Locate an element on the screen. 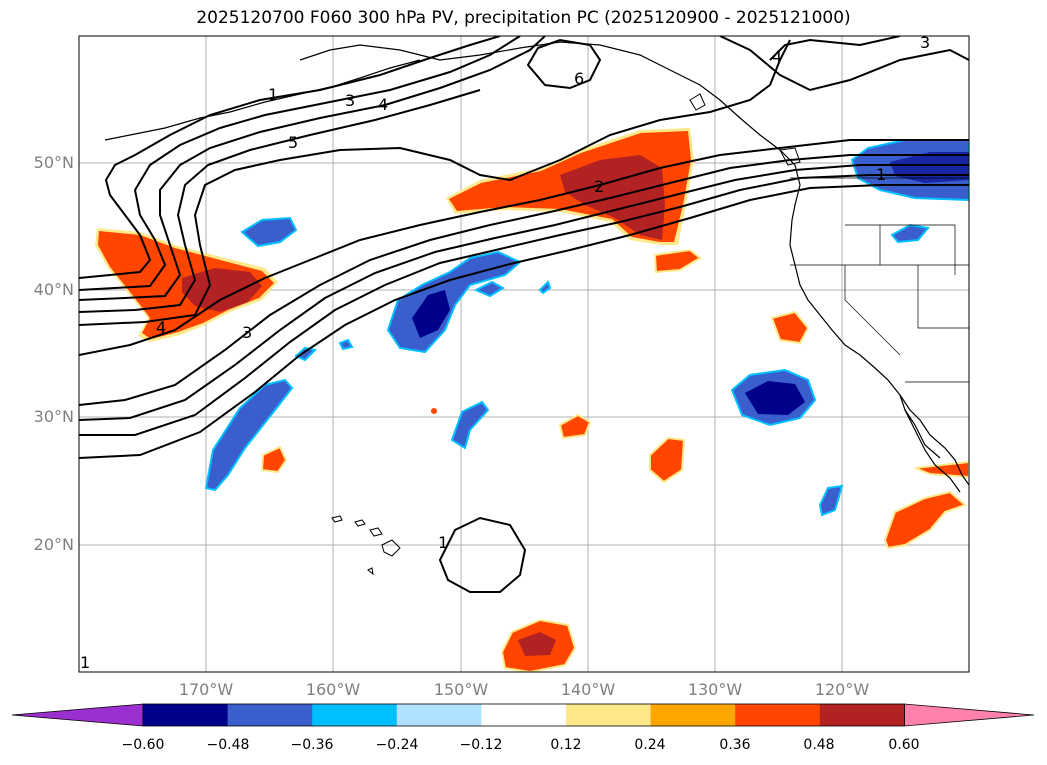 The width and height of the screenshot is (1047, 765). colorbar-tick-4: −0.24 is located at coordinates (397, 745).